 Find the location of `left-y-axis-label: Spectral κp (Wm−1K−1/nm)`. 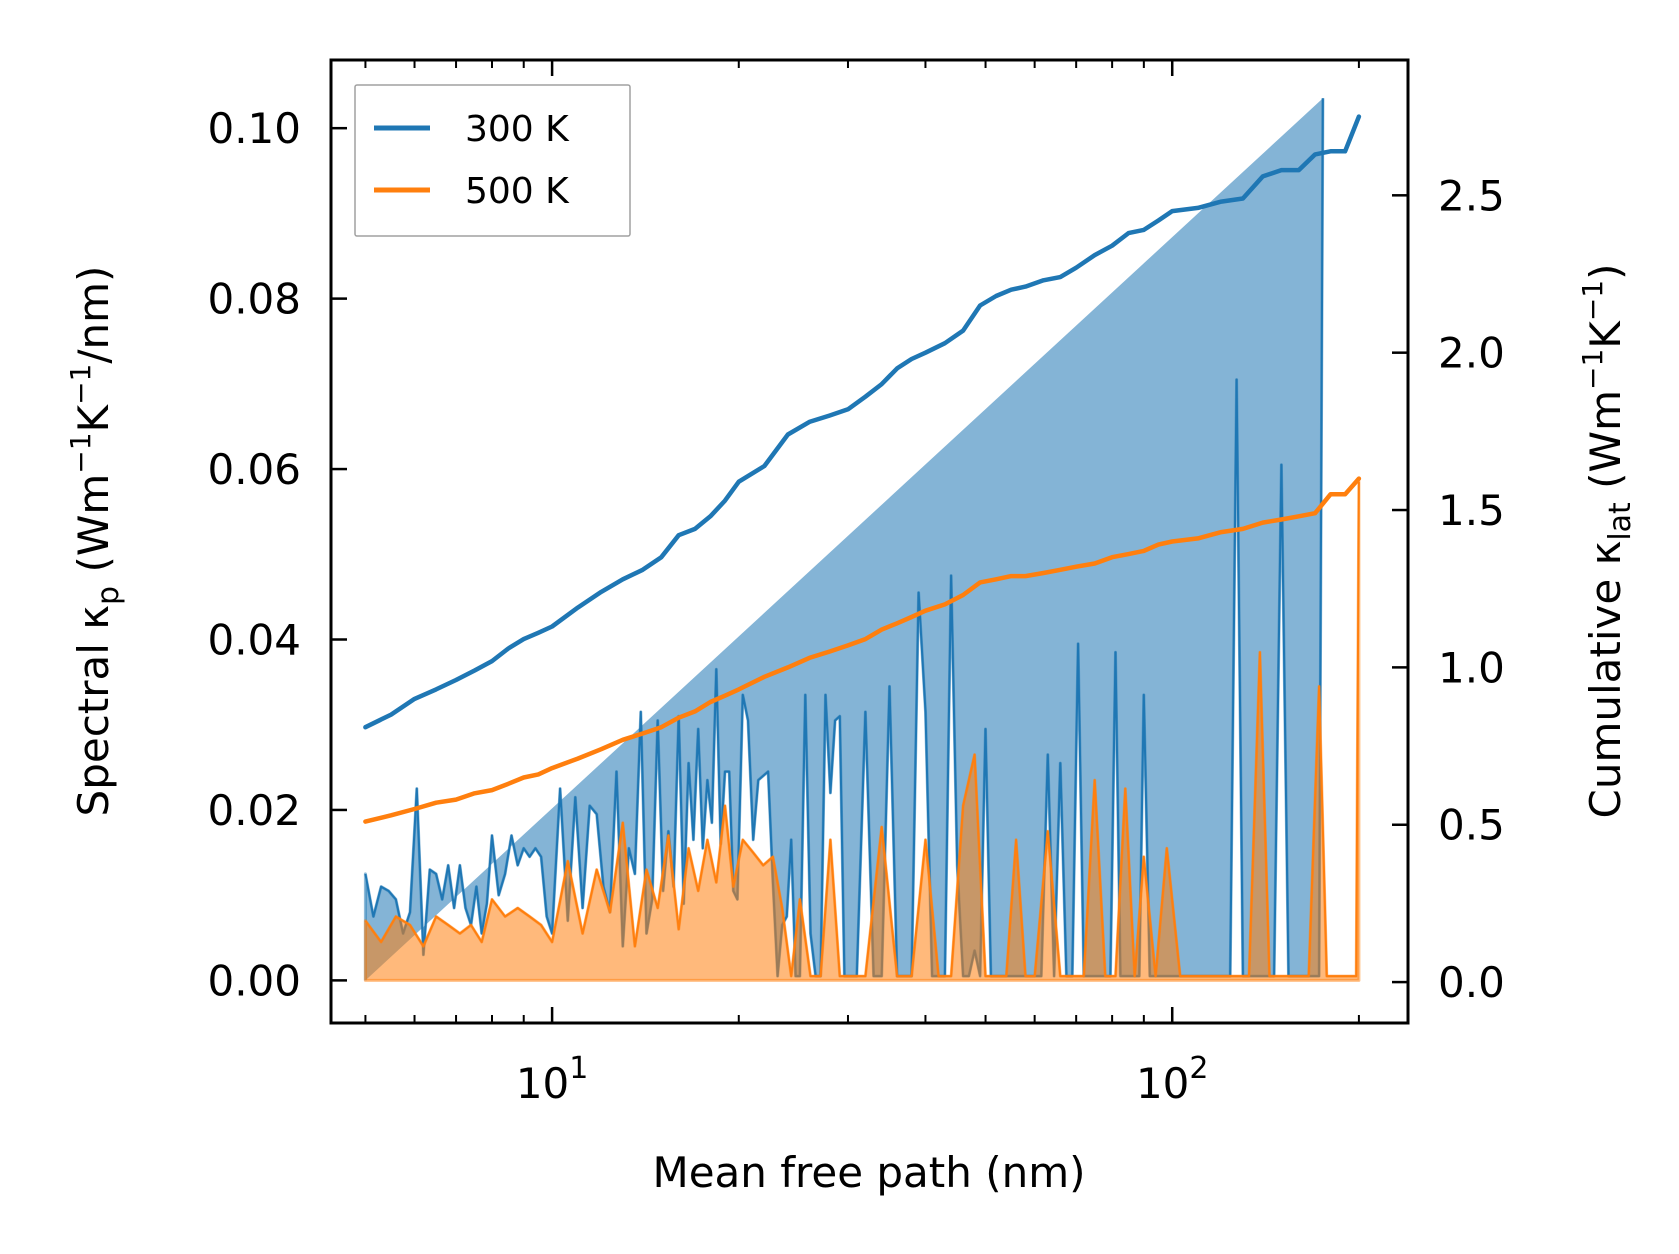

left-y-axis-label: Spectral κp (Wm−1K−1/nm) is located at coordinates (95, 541).